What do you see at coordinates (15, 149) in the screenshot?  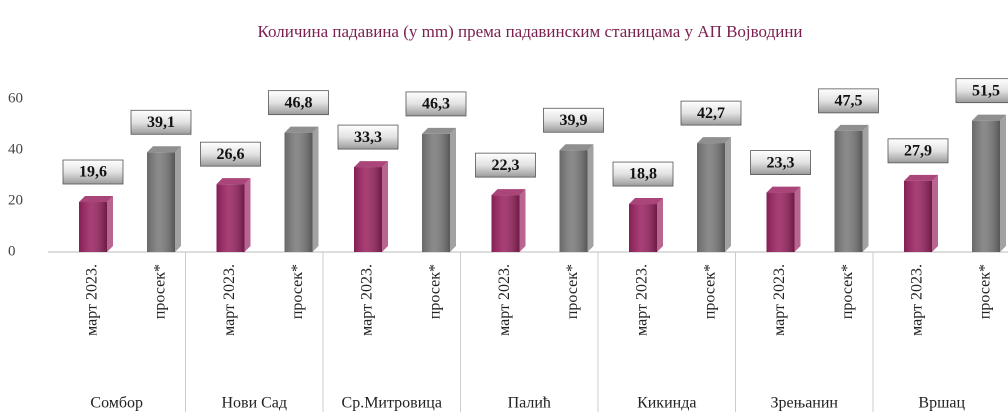 I see `y-tick-label: 40` at bounding box center [15, 149].